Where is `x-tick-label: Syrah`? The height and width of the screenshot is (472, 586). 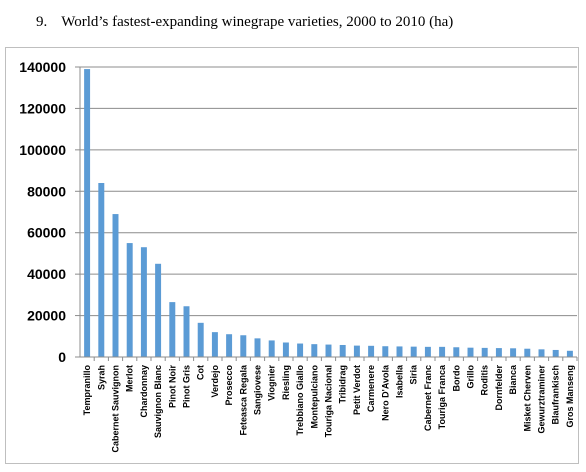
x-tick-label: Syrah is located at coordinates (101, 377).